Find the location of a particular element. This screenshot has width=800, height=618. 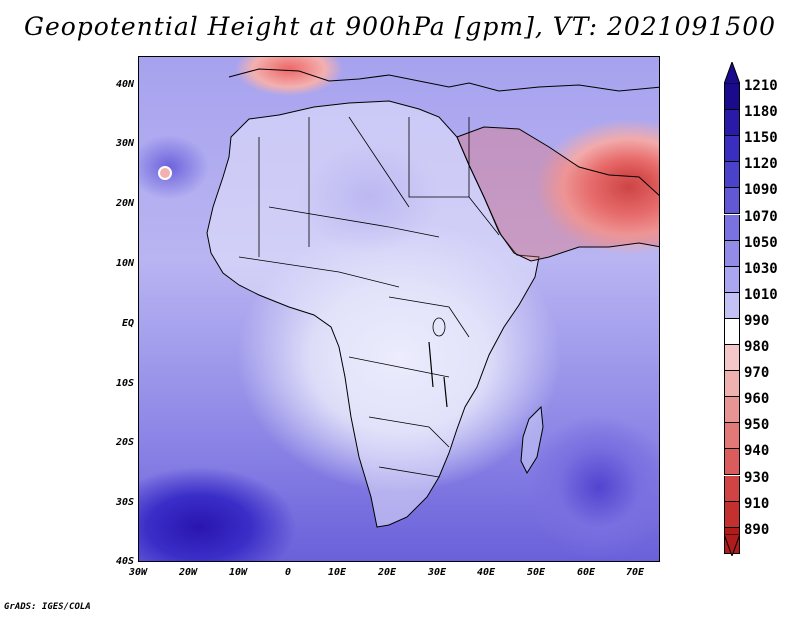

lat-label: 10N is located at coordinates (124, 263).